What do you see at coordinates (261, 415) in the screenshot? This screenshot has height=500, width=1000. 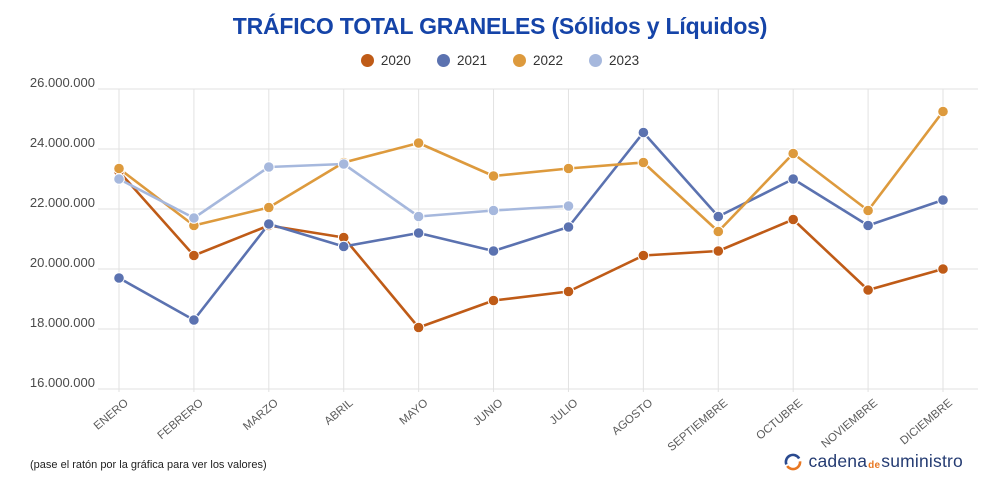 I see `x-tick-label: MARZO` at bounding box center [261, 415].